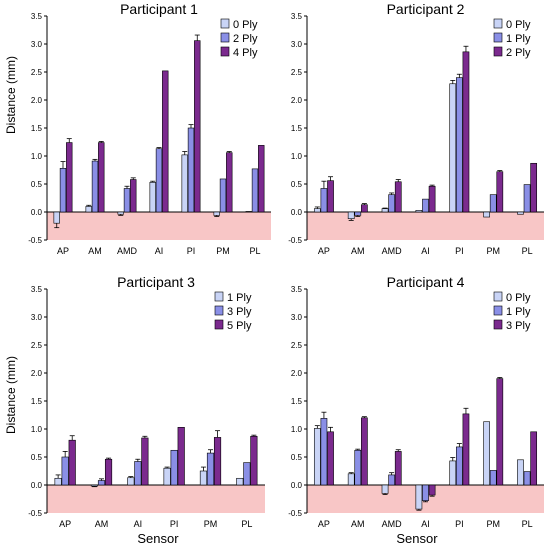 The width and height of the screenshot is (550, 555). Describe the element at coordinates (11, 95) in the screenshot. I see `y-axis-label-top: Distance (mm)` at that location.